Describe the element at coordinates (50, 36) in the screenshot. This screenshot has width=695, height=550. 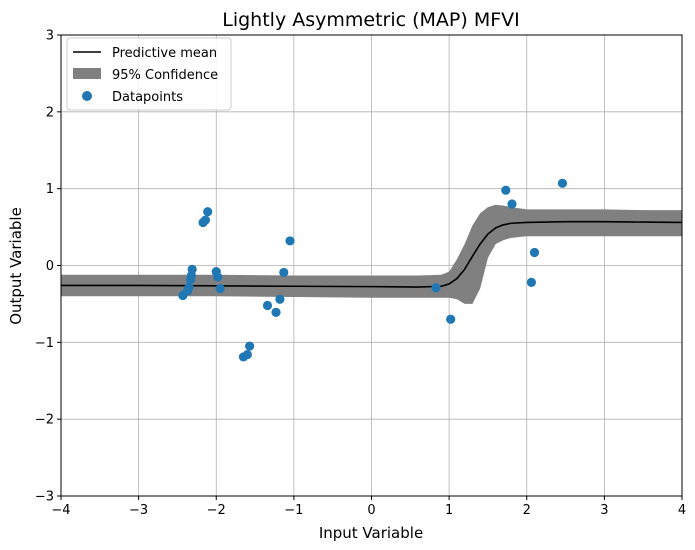
I see `y-tick-label: 3` at that location.